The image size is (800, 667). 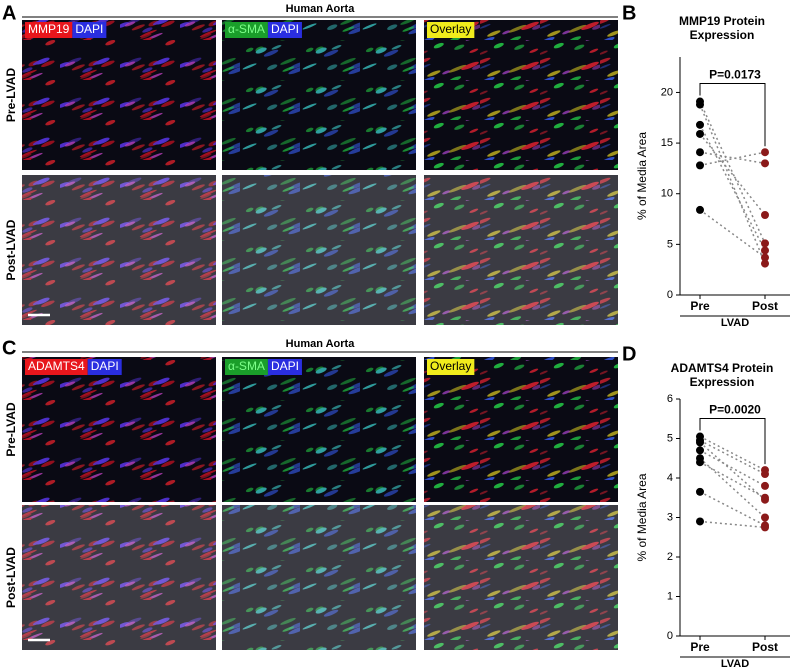 What do you see at coordinates (670, 596) in the screenshot?
I see `y-tick-label: 1` at bounding box center [670, 596].